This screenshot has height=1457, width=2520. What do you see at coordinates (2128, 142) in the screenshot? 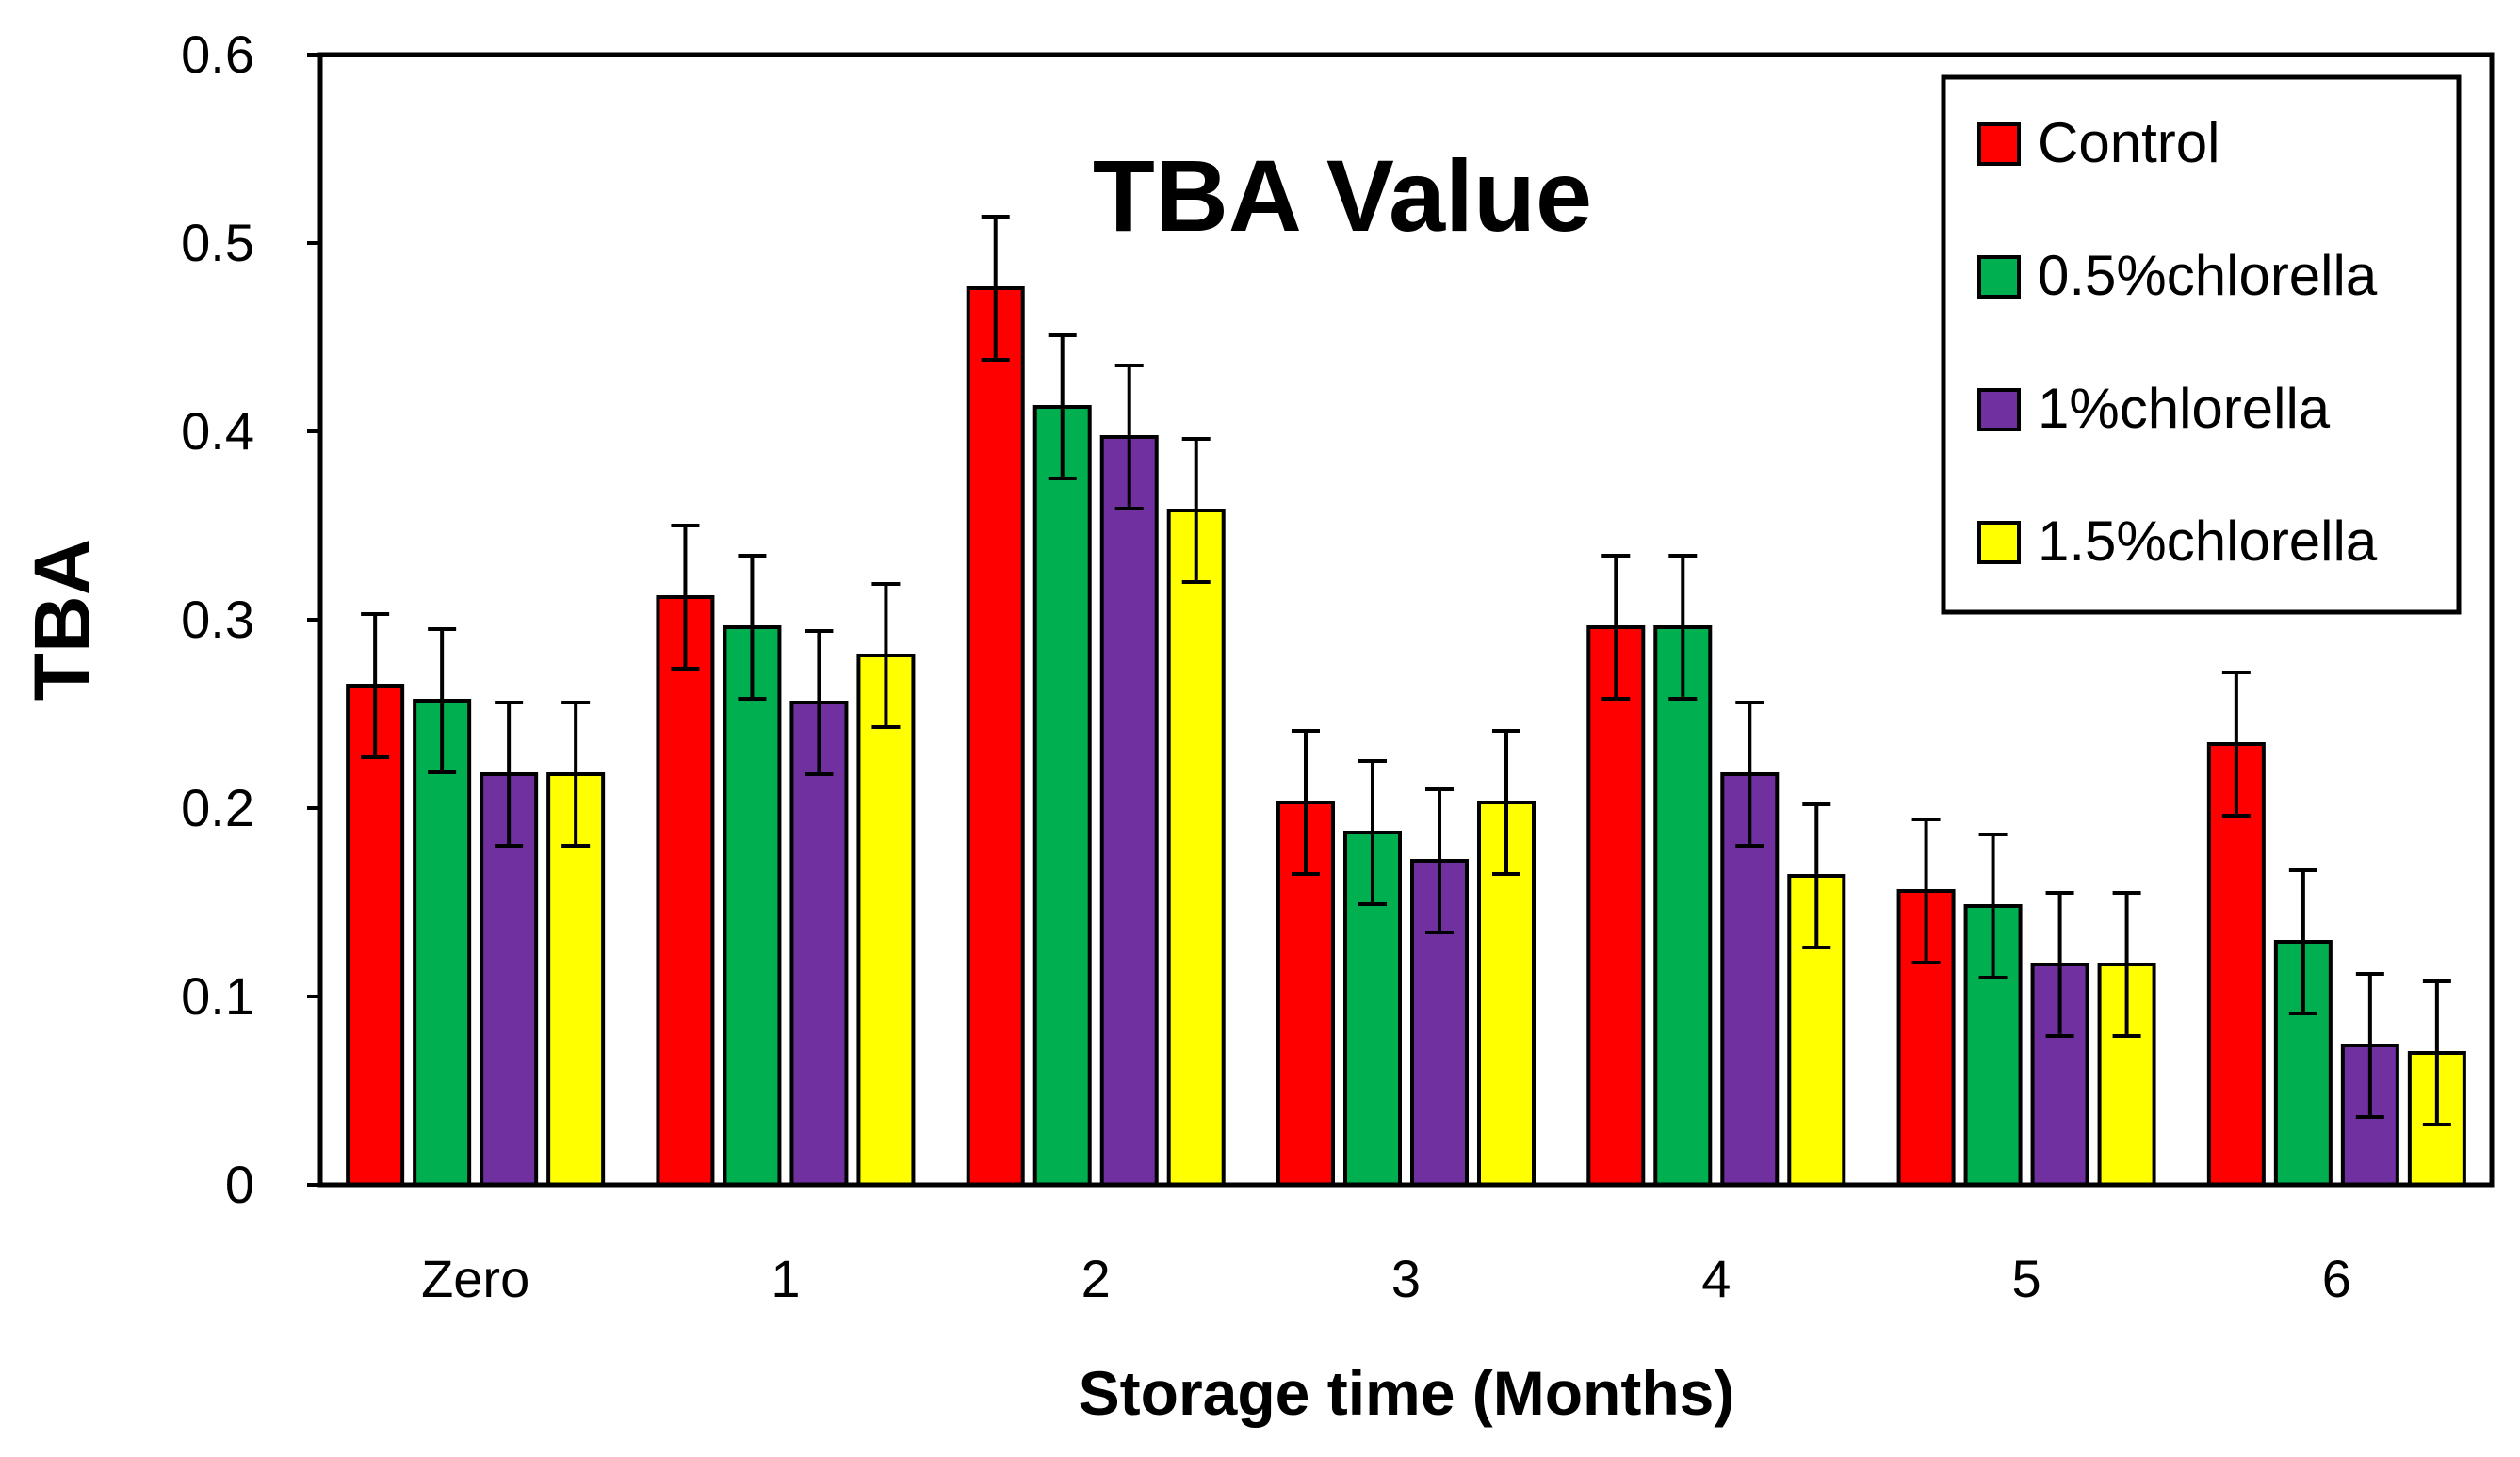
I see `legend-label-0: Control` at bounding box center [2128, 142].